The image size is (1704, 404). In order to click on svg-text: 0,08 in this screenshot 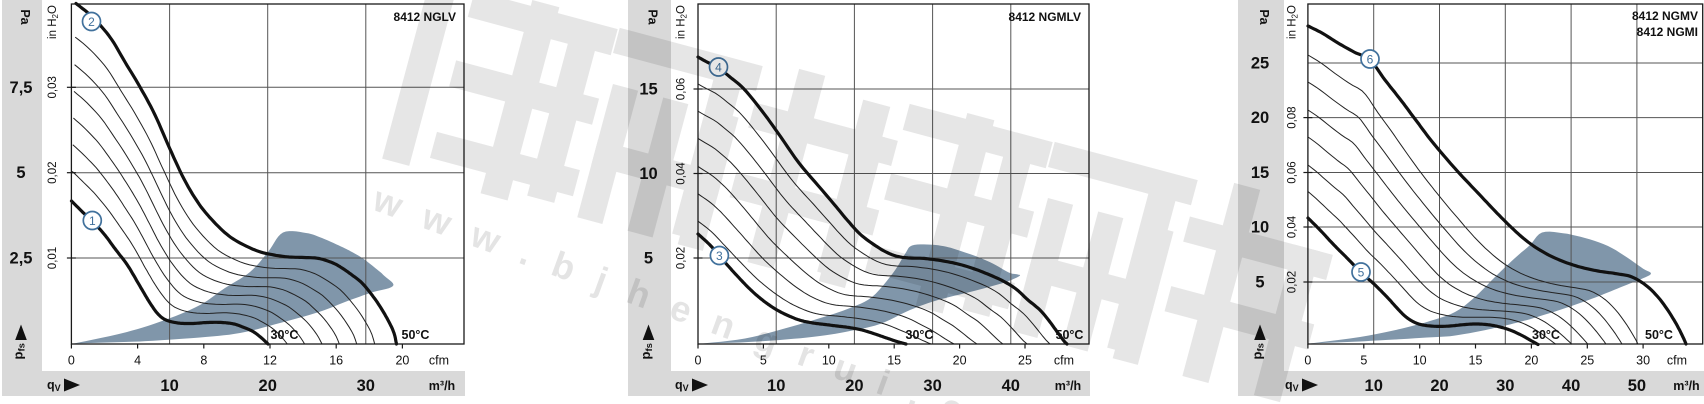, I will do `click(1293, 117)`.